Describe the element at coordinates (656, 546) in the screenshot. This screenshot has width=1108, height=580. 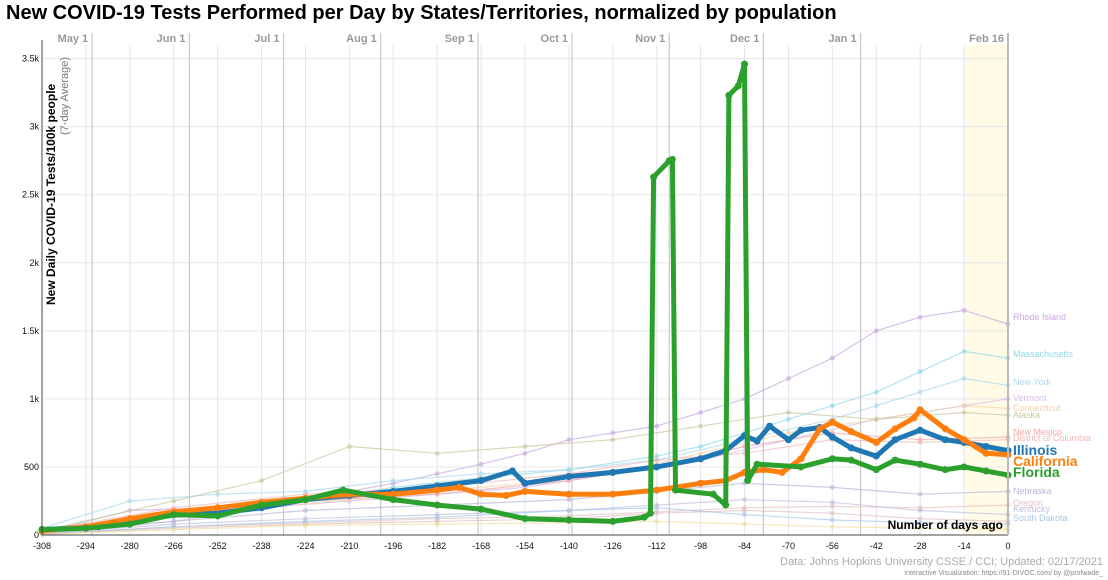
I see `x-tick-label: -112` at that location.